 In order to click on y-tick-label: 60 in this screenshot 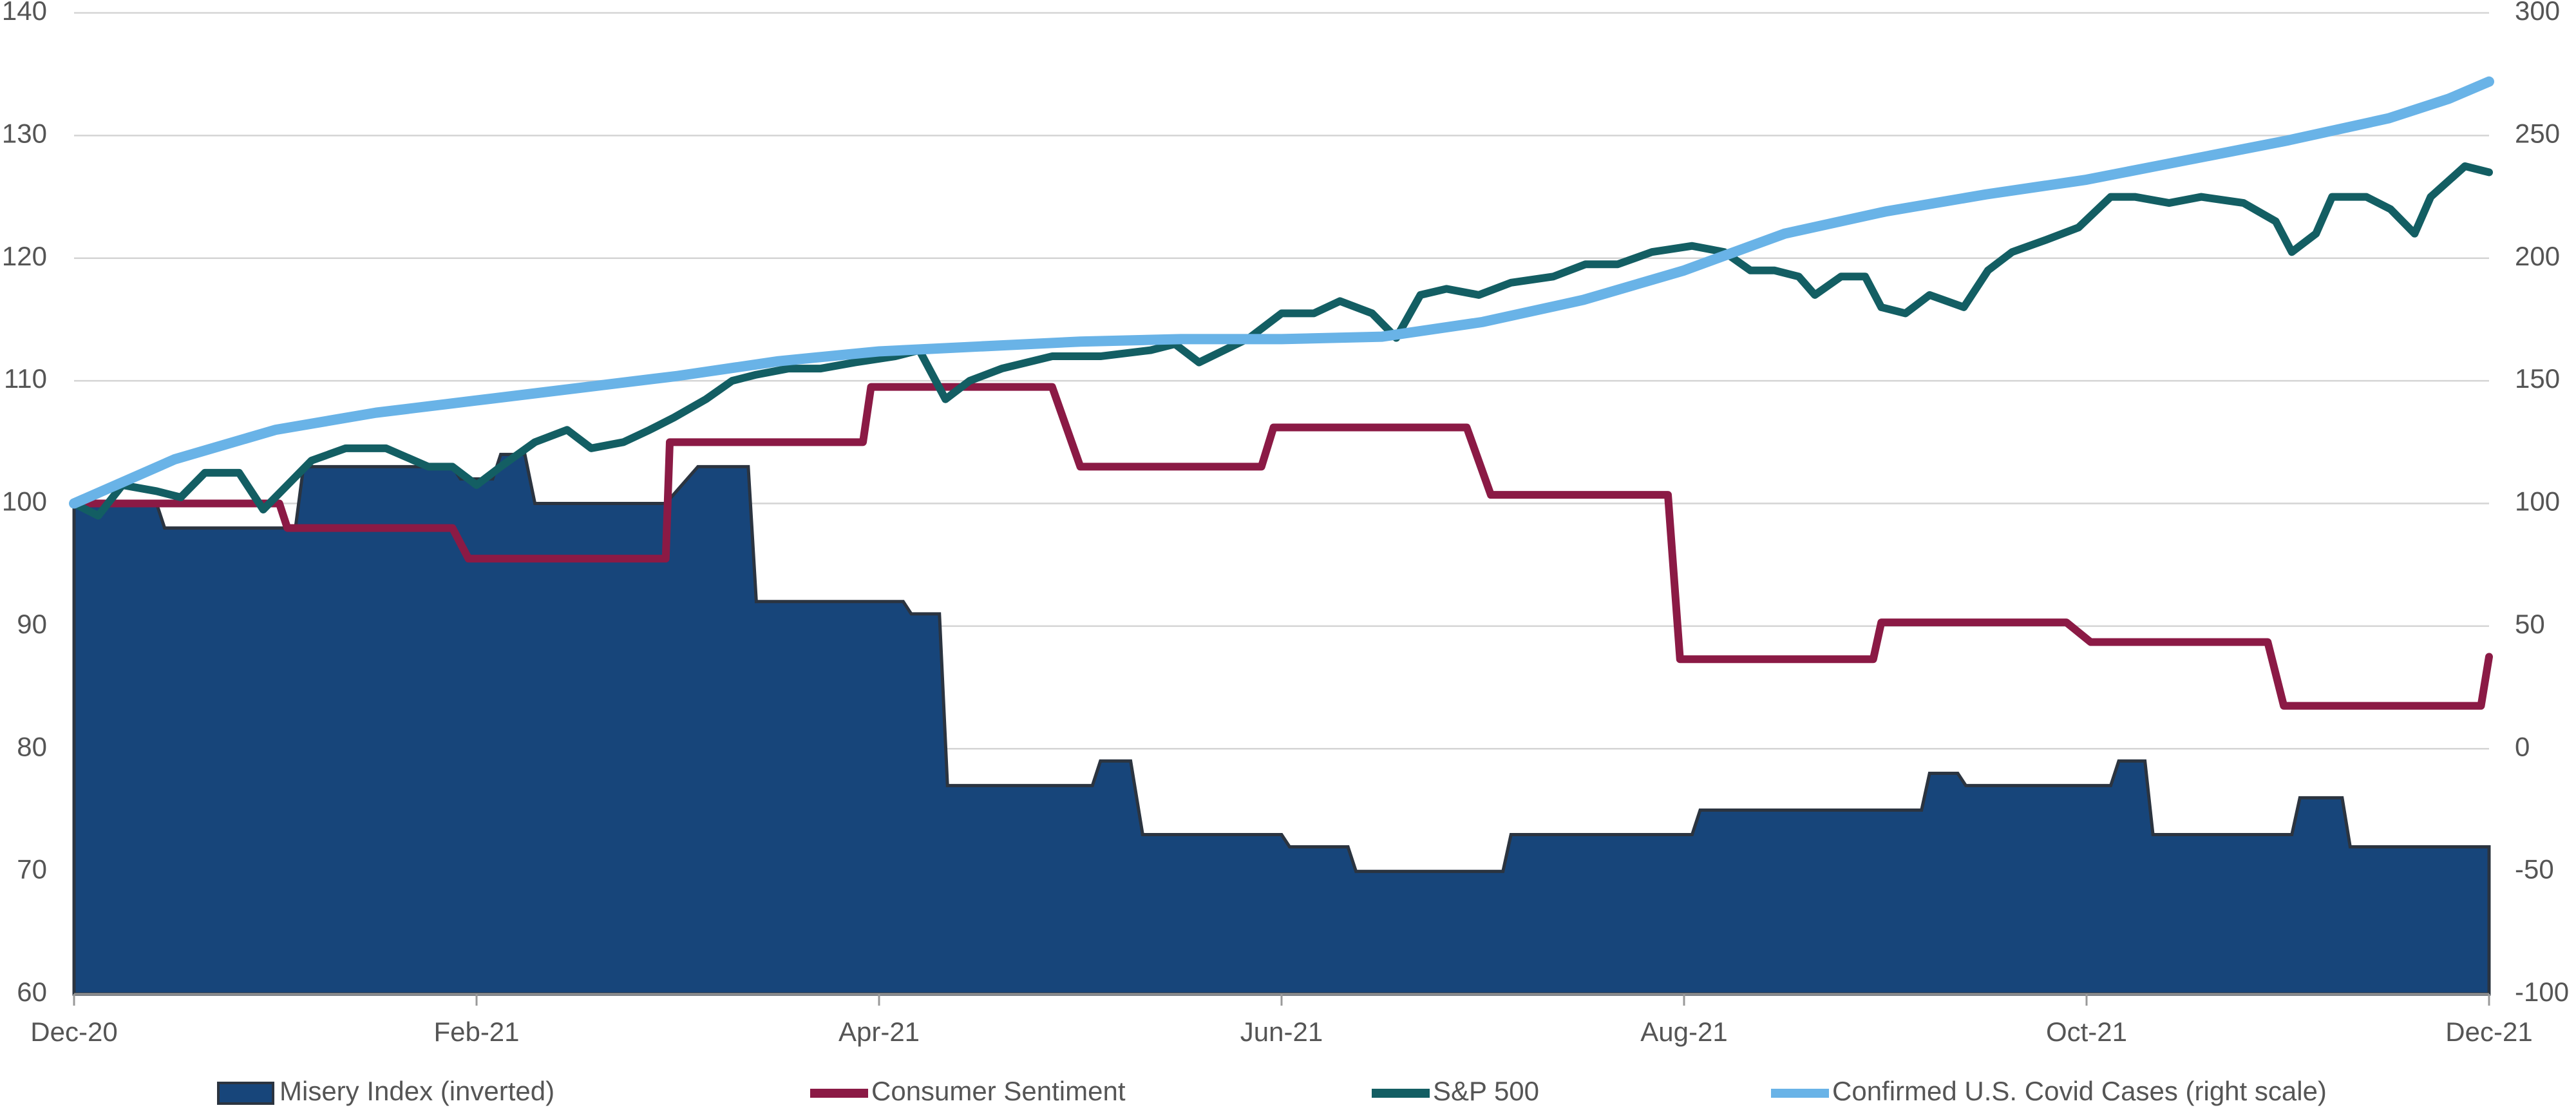, I will do `click(32, 992)`.